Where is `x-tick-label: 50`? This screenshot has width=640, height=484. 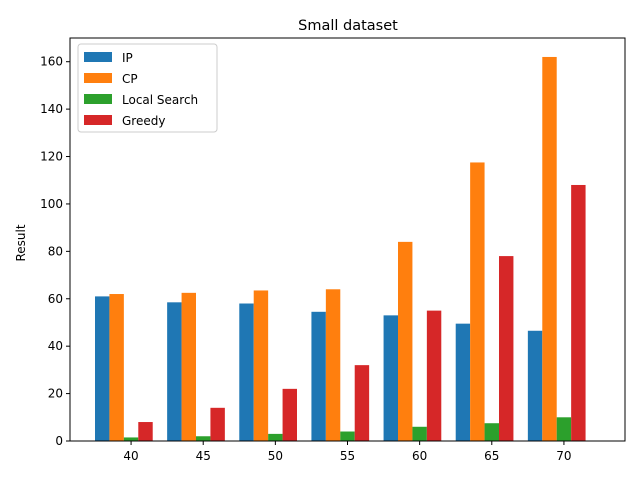 x-tick-label: 50 is located at coordinates (275, 456).